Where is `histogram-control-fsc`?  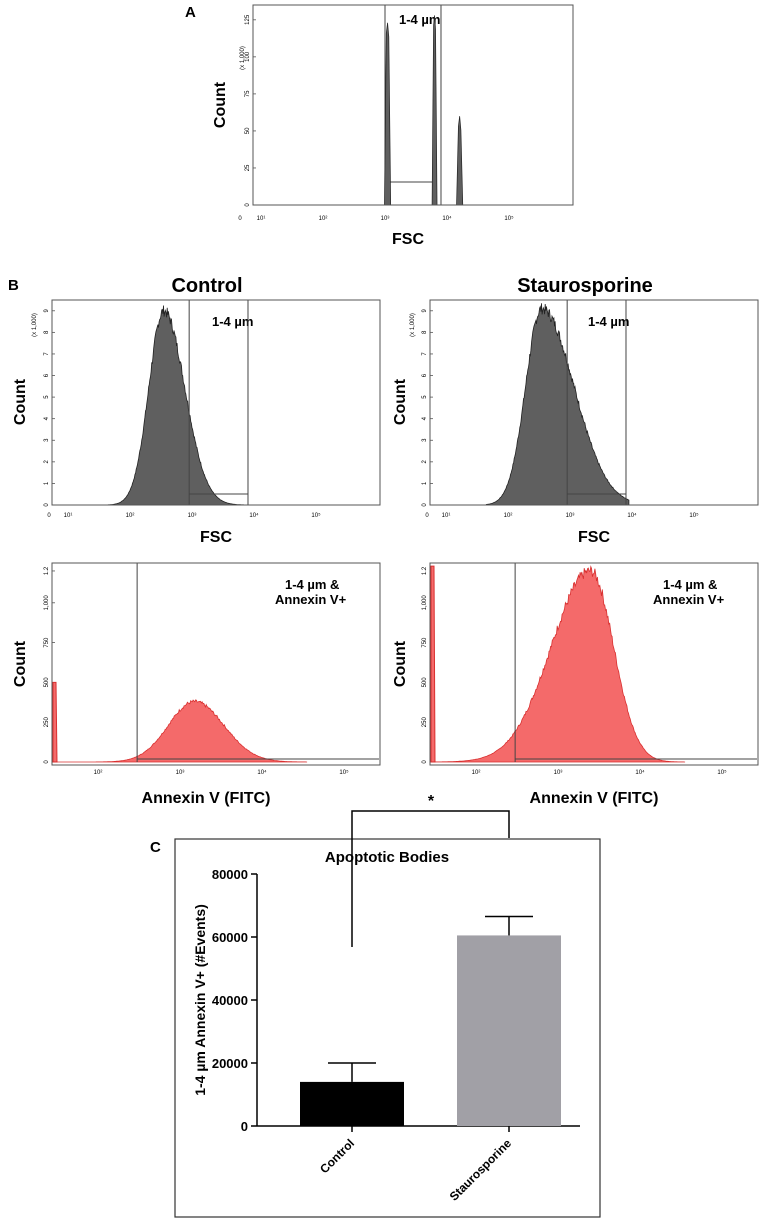
histogram-control-fsc is located at coordinates (179, 403).